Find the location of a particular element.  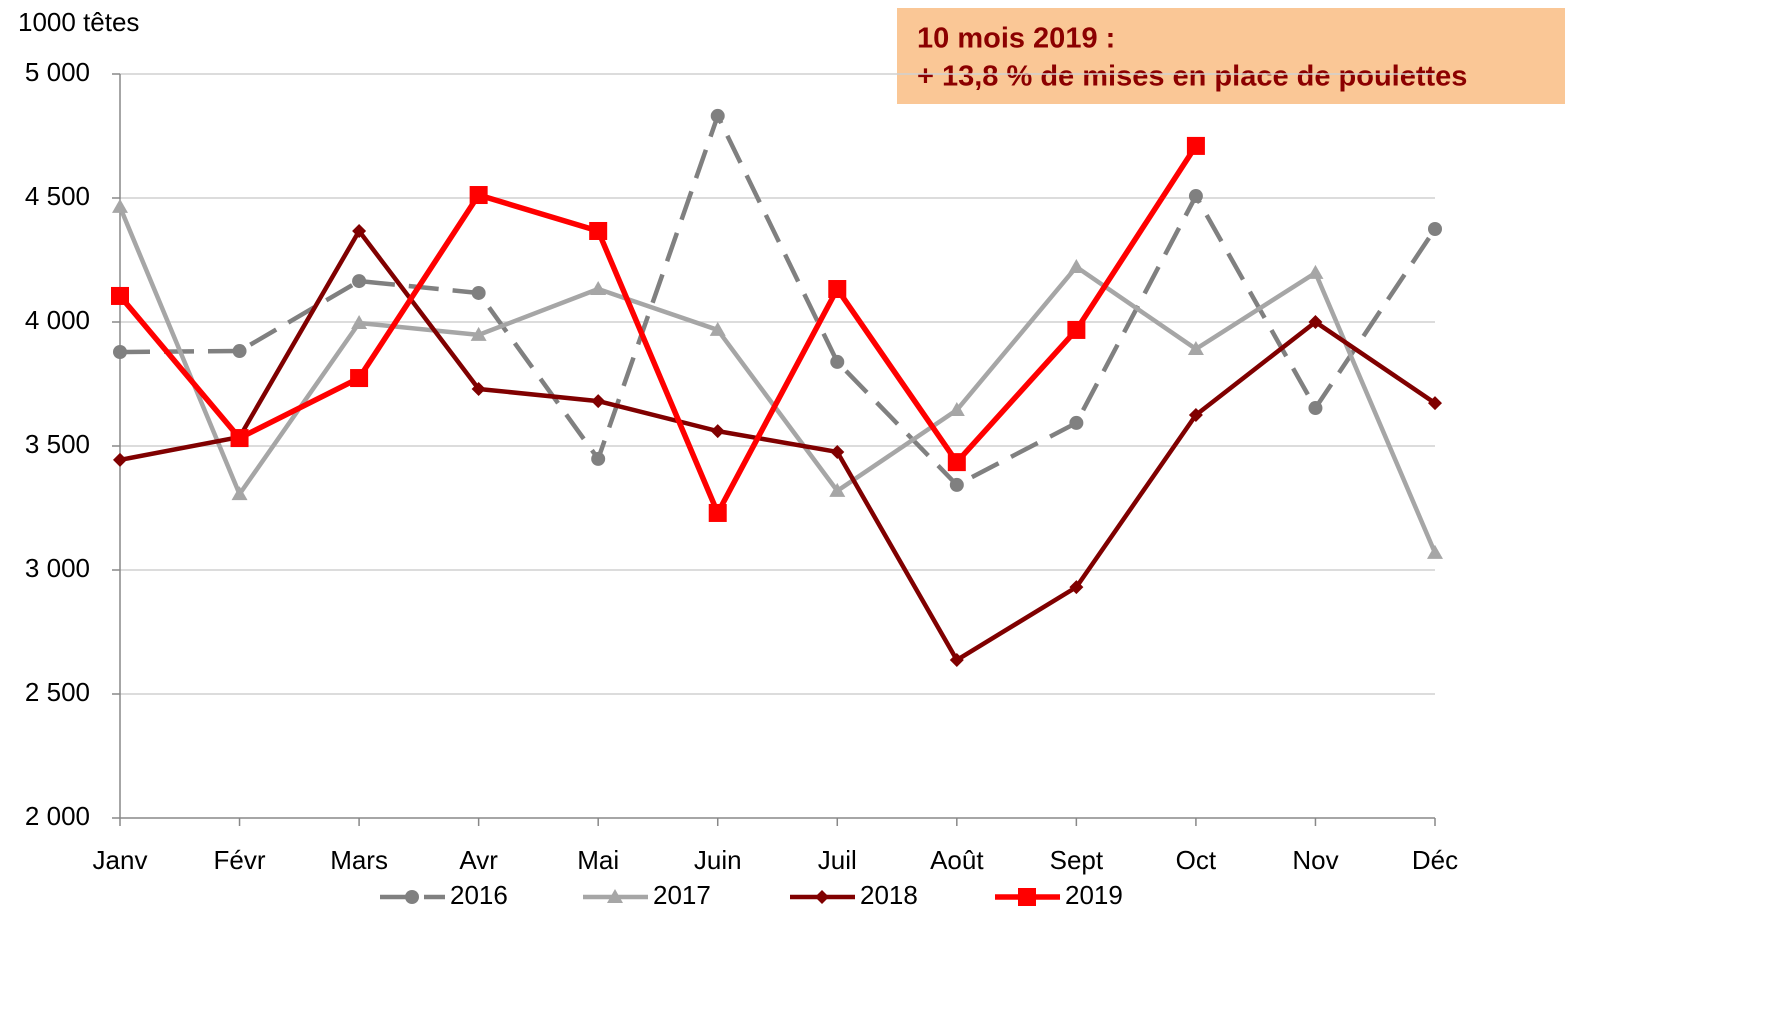

annotation: 10 mois 2019 : is located at coordinates (1016, 39).